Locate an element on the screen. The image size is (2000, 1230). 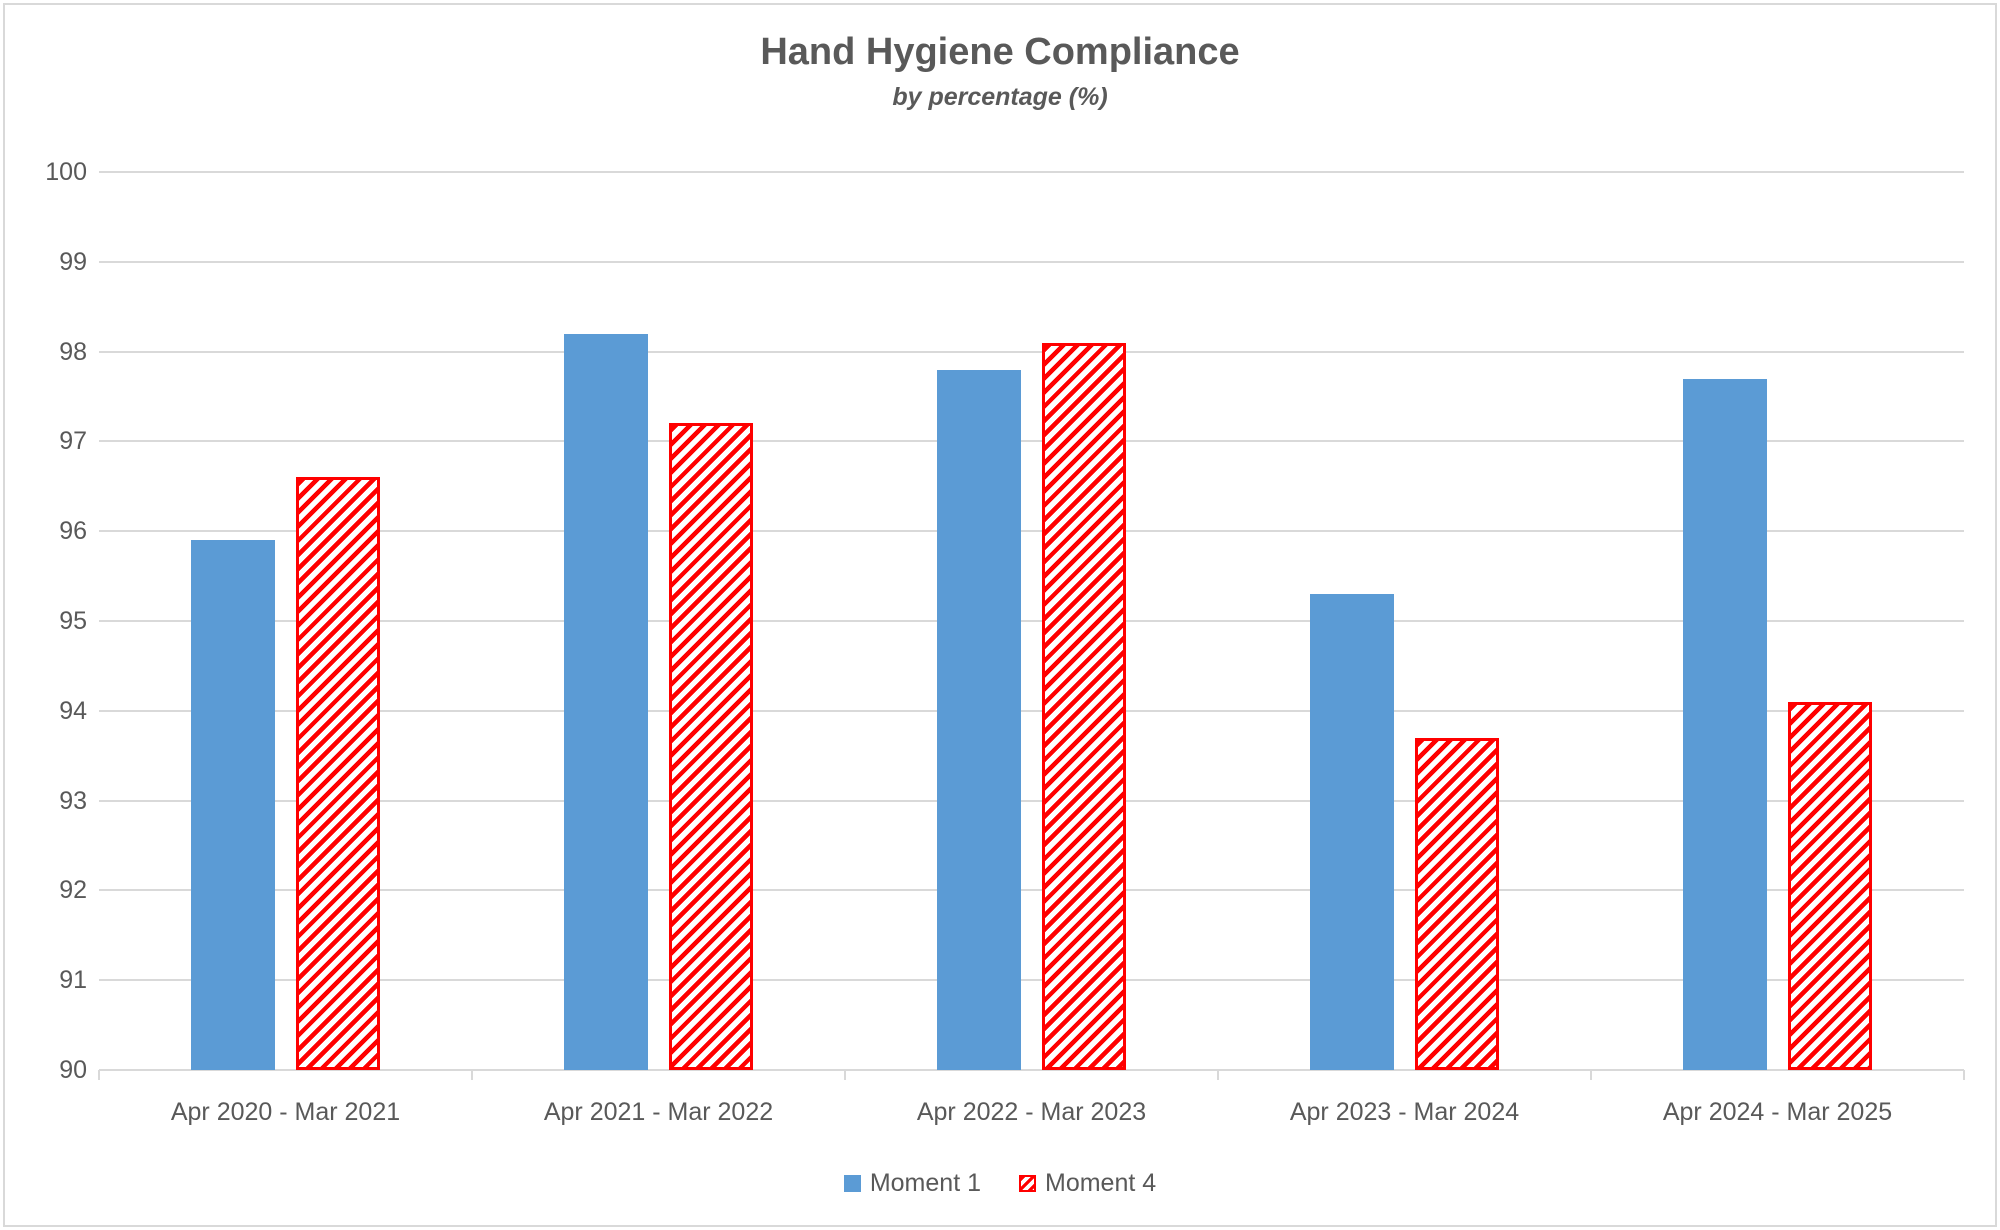
y-axis-tick-label: 94 is located at coordinates (73, 711).